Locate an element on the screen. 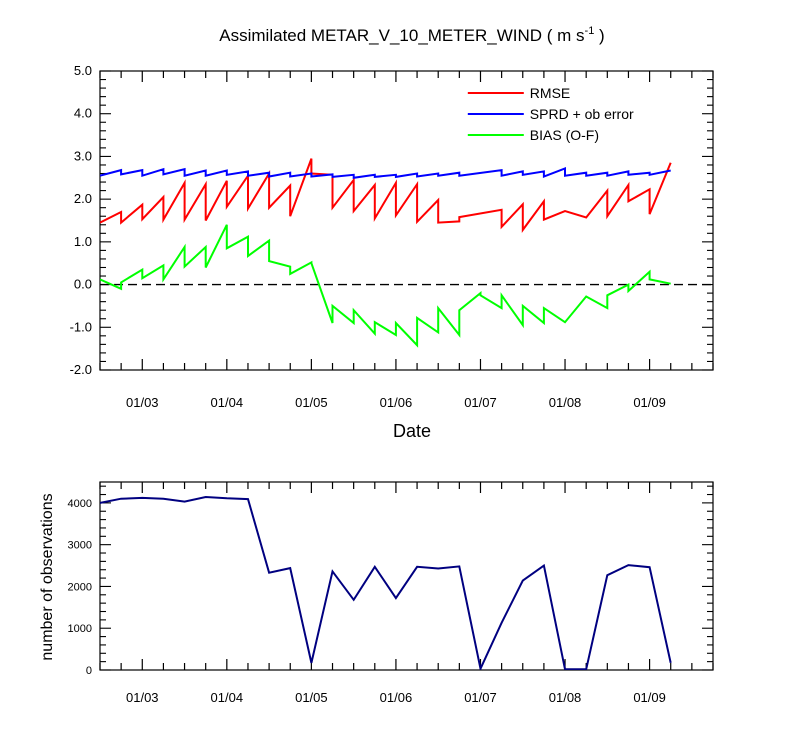 This screenshot has width=800, height=750. y-tick-label: 5.0 is located at coordinates (83, 70).